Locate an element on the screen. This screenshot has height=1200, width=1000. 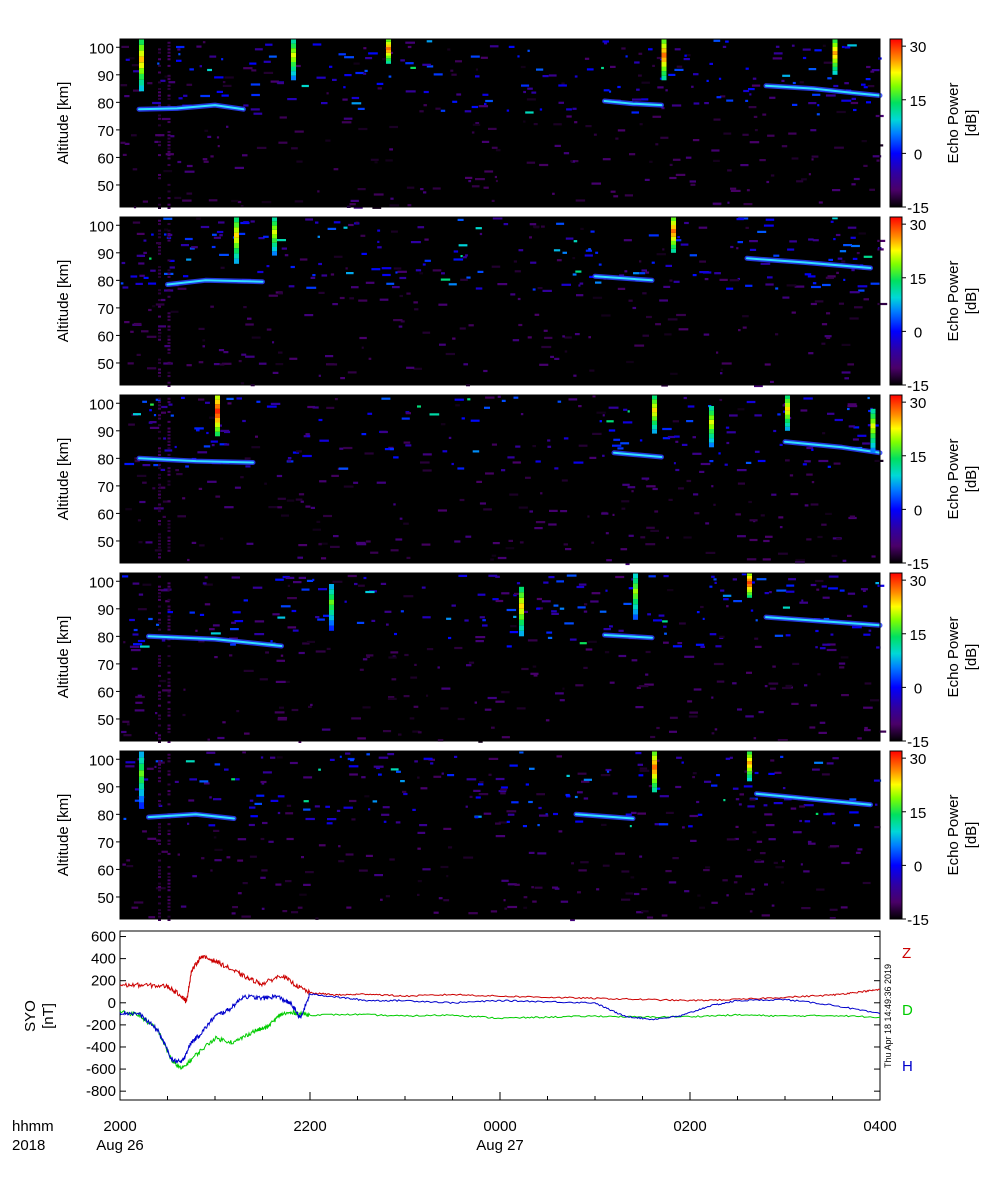
y-tick-label: 100 is located at coordinates (101, 582).